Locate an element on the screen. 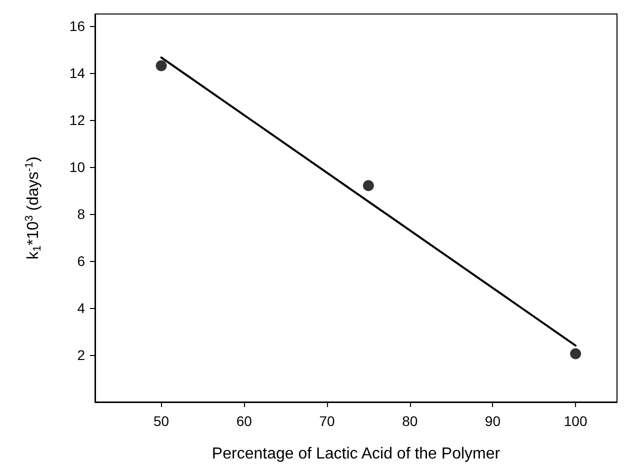 This screenshot has width=639, height=471. x-axis-title: Percentage of Lactic Acid of the Polymer is located at coordinates (356, 454).